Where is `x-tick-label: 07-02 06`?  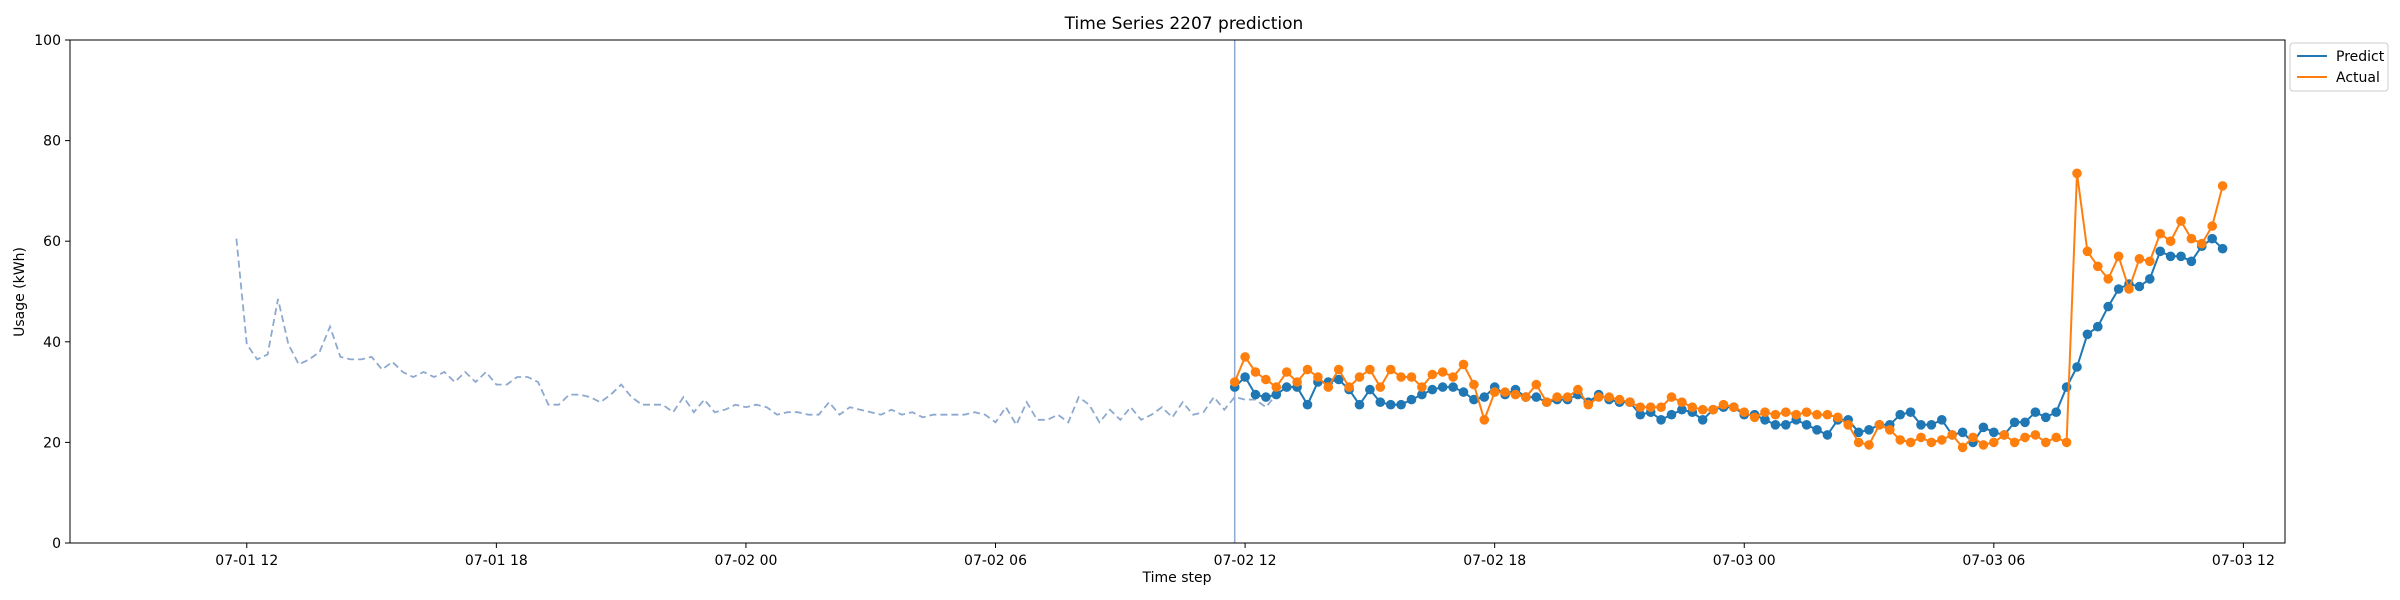
x-tick-label: 07-02 06 is located at coordinates (995, 561).